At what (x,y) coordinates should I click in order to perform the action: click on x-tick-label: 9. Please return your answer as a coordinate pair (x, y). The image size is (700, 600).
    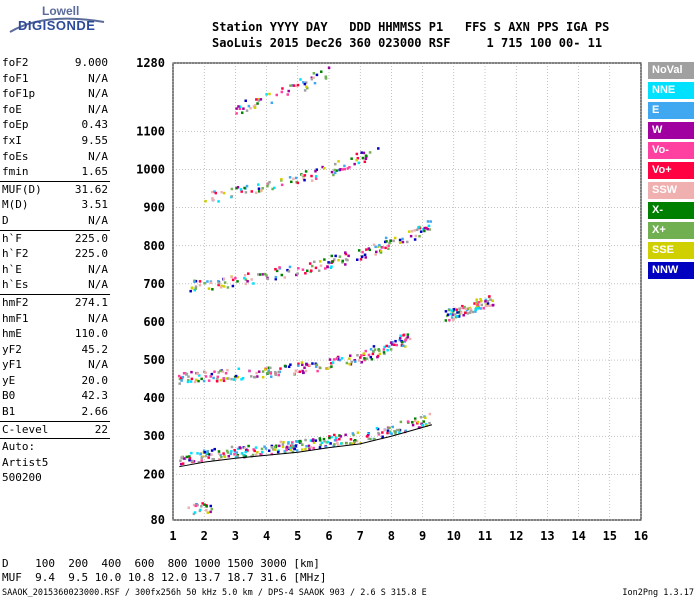
    Looking at the image, I should click on (422, 536).